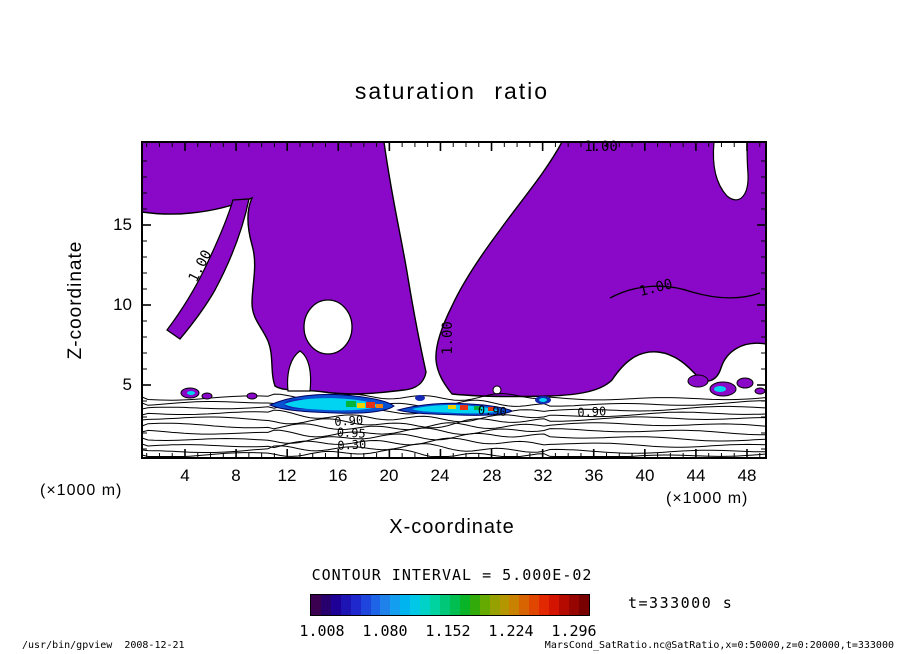 The image size is (904, 654). Describe the element at coordinates (284, 268) in the screenshot. I see `saturation-region-left` at that location.